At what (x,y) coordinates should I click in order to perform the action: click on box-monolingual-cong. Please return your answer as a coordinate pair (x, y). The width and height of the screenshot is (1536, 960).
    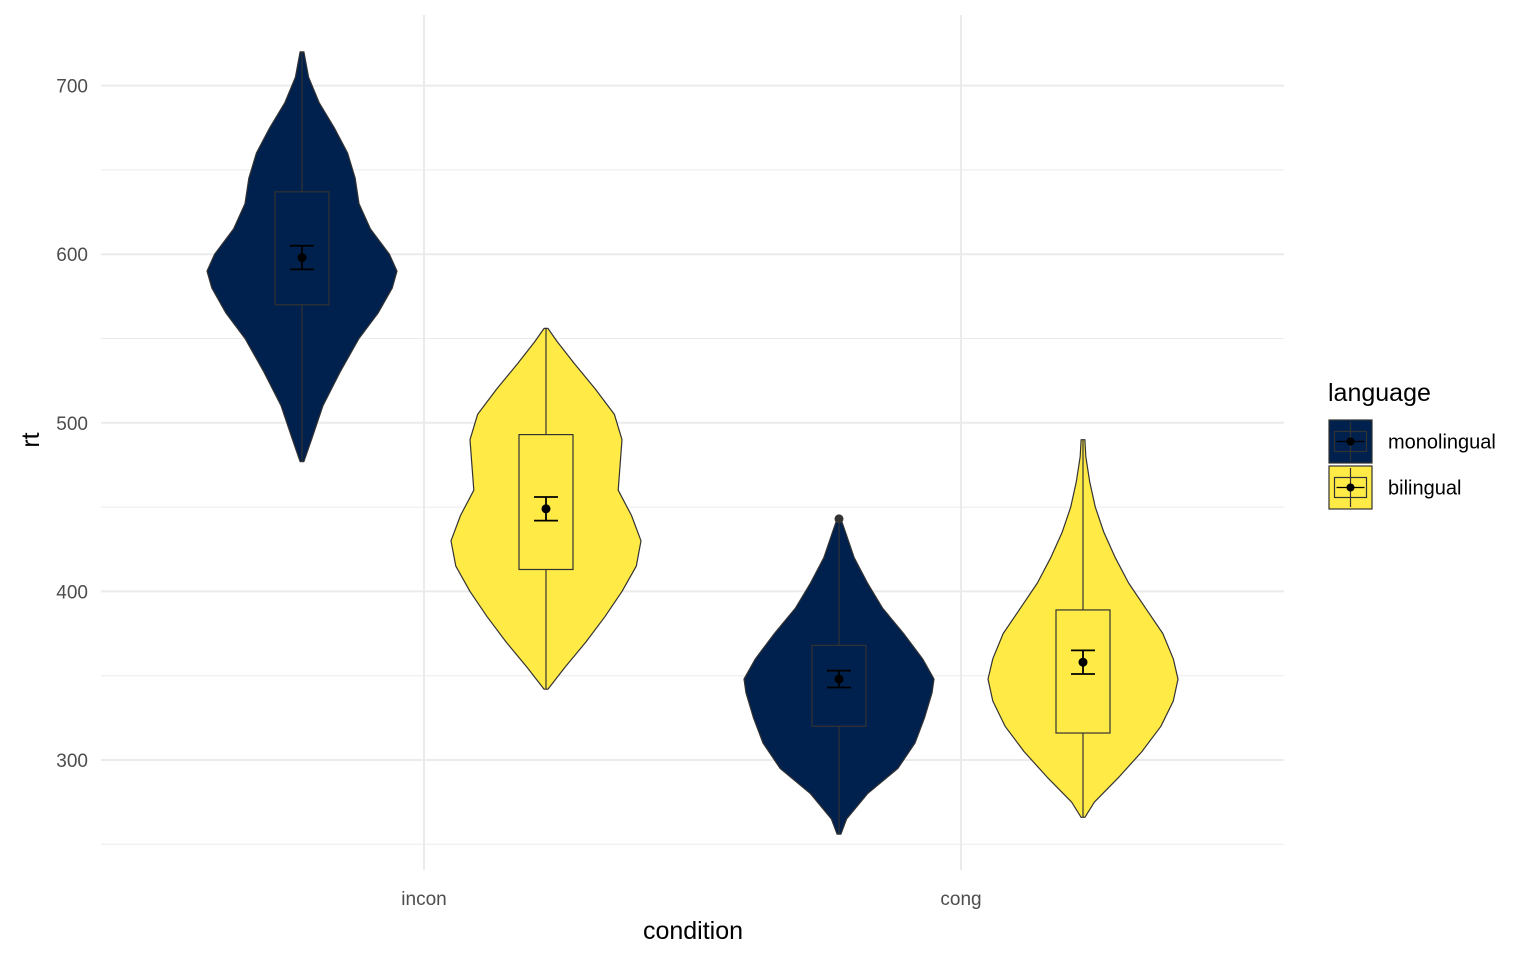
    Looking at the image, I should click on (839, 685).